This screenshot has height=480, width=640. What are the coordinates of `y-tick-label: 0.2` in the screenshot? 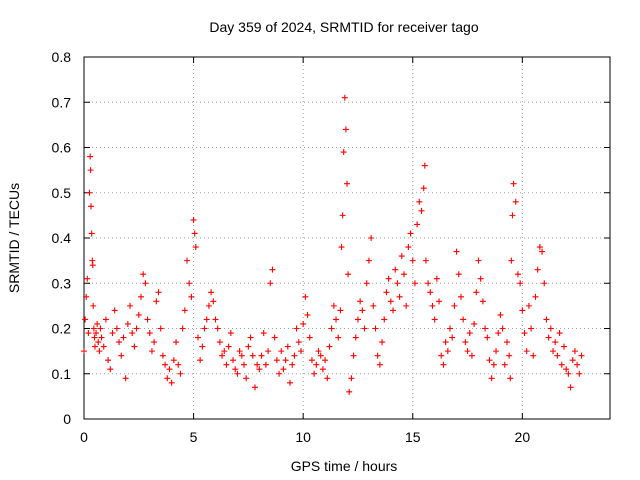 It's located at (62, 329).